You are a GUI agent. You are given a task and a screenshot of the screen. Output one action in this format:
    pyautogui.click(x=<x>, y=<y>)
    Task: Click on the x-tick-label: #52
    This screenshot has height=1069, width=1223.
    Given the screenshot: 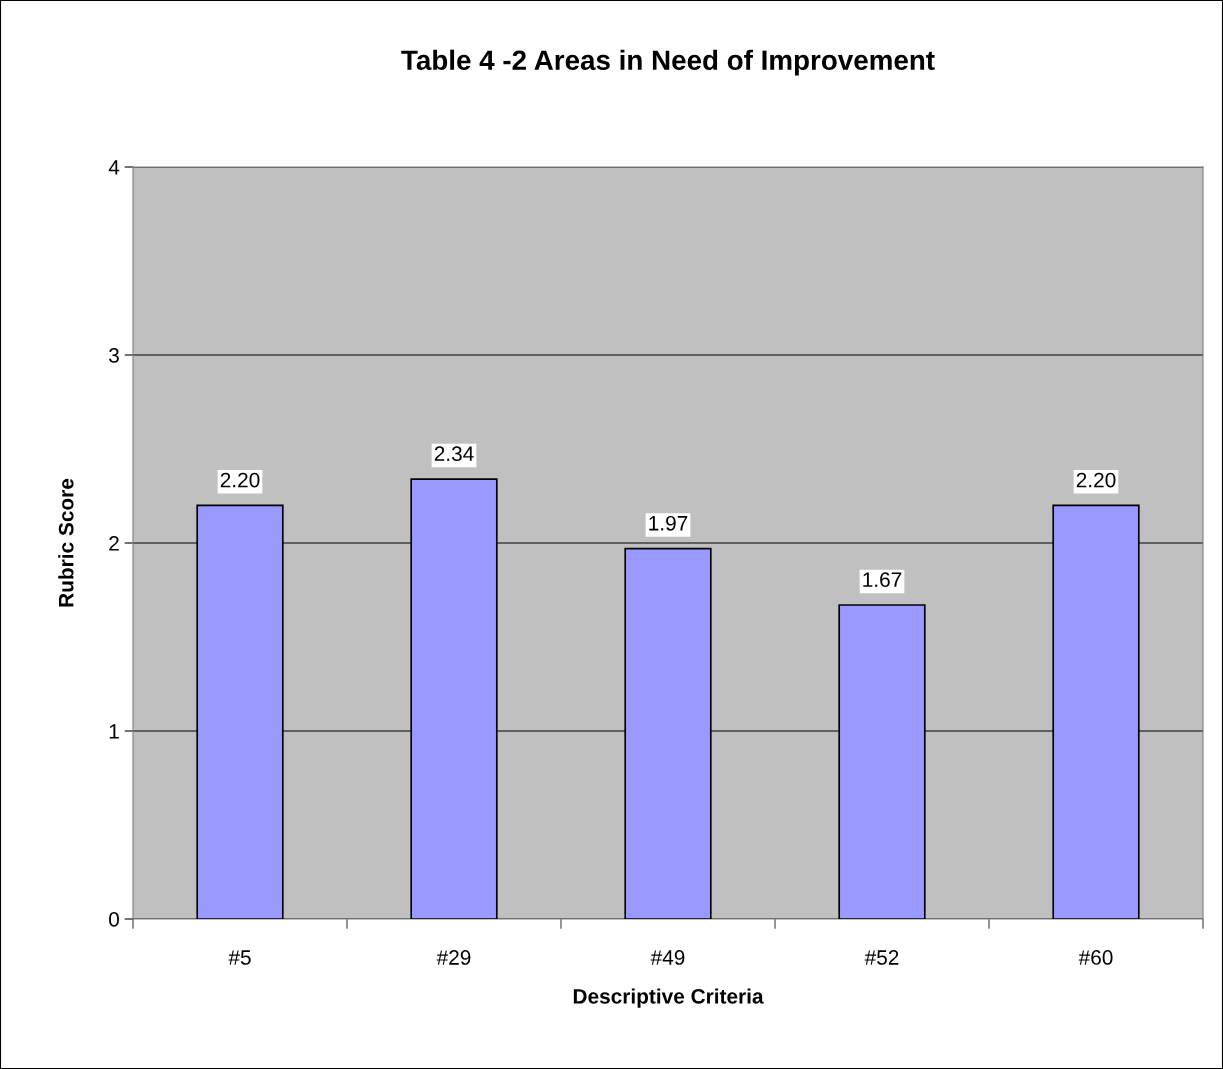 What is the action you would take?
    pyautogui.click(x=881, y=957)
    